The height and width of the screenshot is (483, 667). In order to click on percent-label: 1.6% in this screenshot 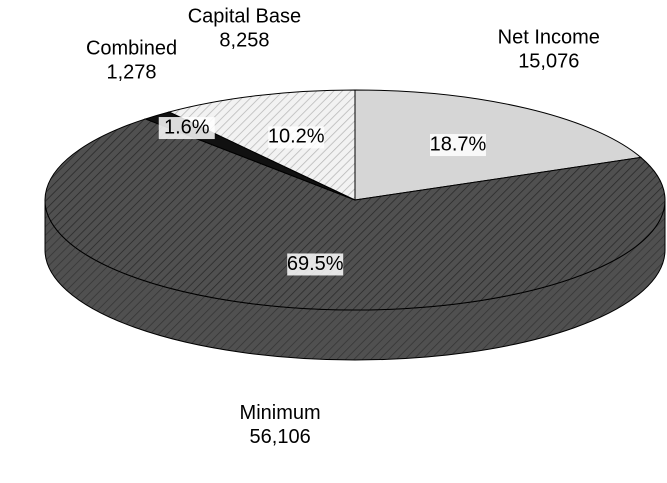, I will do `click(187, 127)`.